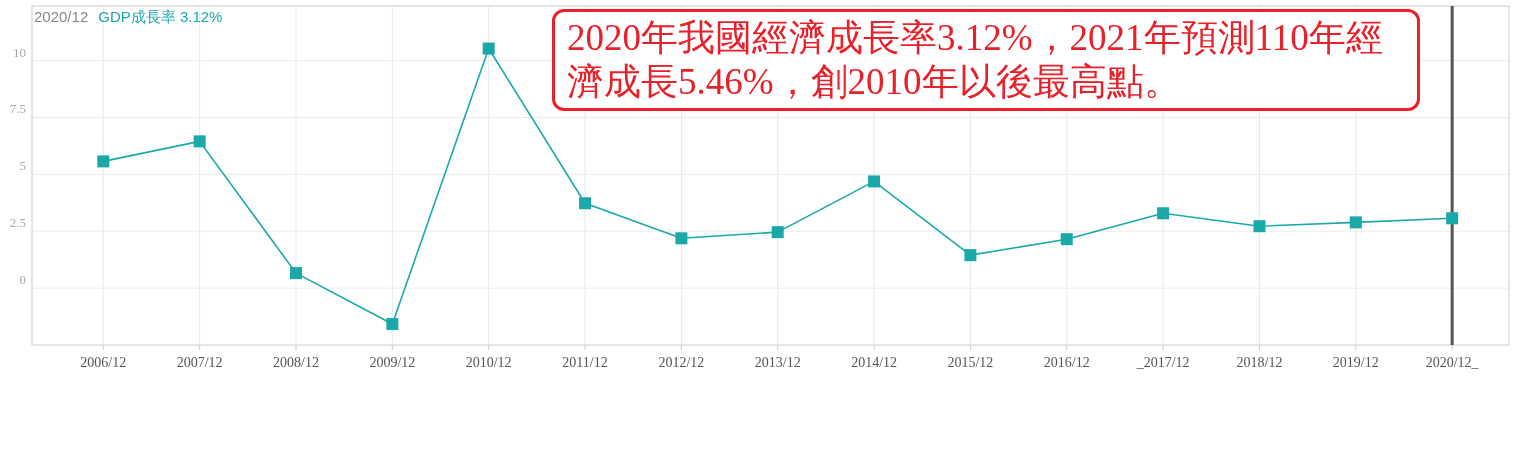  I want to click on annotation: 2020年我國經濟成長率3.12%，2021年預測110年經濟成長5.46%，創2010年以後最高點。, so click(986, 60).